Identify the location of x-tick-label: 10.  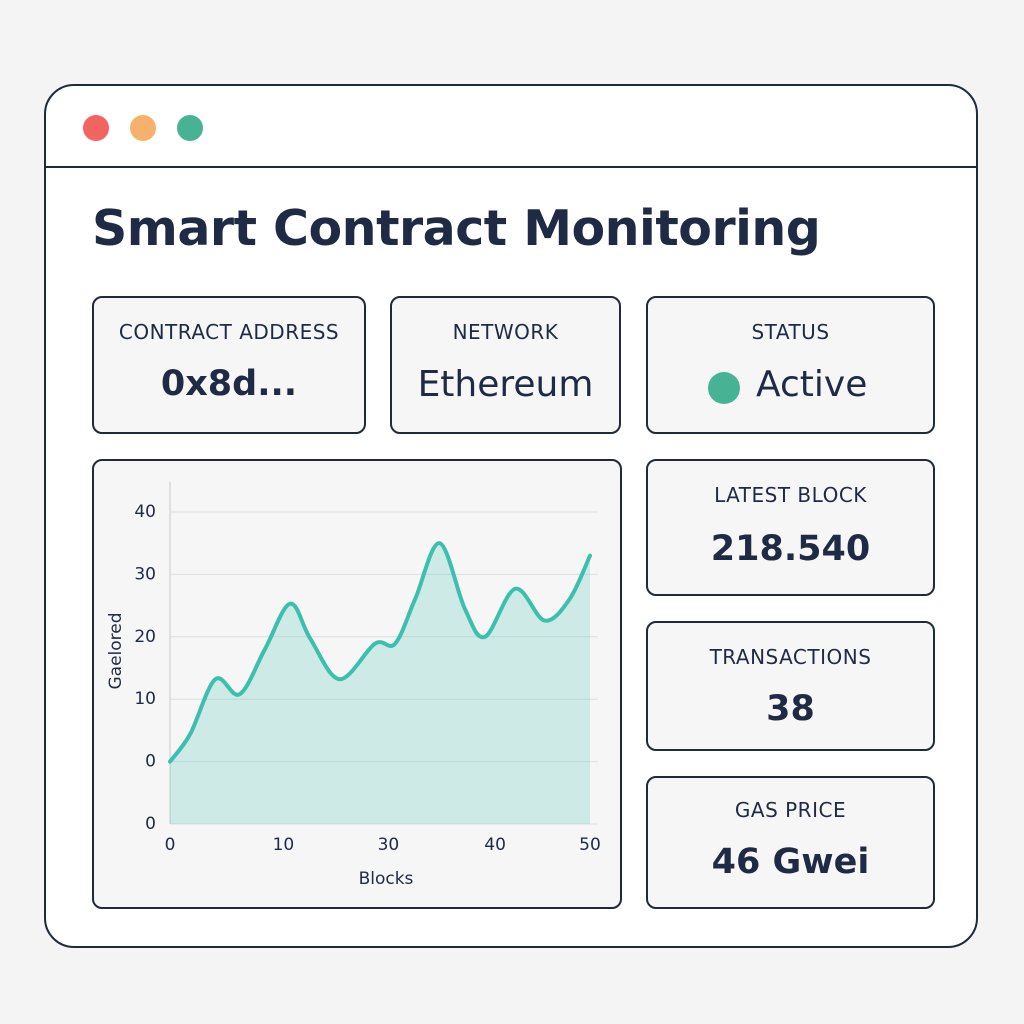
(284, 845).